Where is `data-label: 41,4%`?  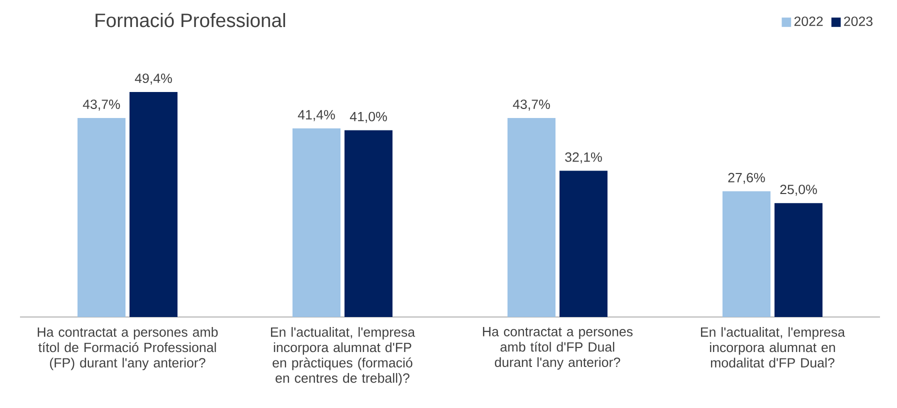
data-label: 41,4% is located at coordinates (316, 116).